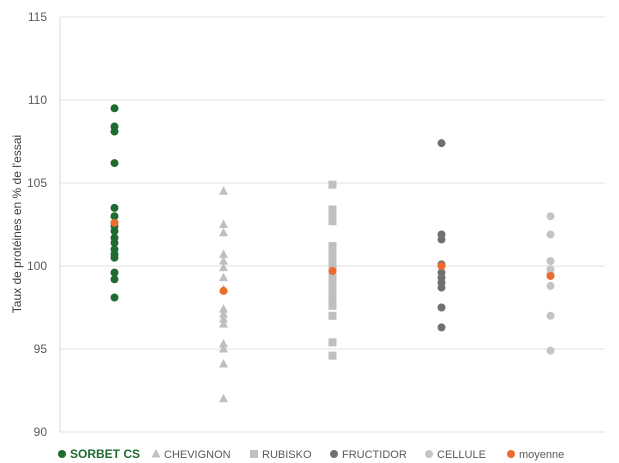 The height and width of the screenshot is (463, 619). Describe the element at coordinates (37, 17) in the screenshot. I see `y-tick-label: 115` at that location.